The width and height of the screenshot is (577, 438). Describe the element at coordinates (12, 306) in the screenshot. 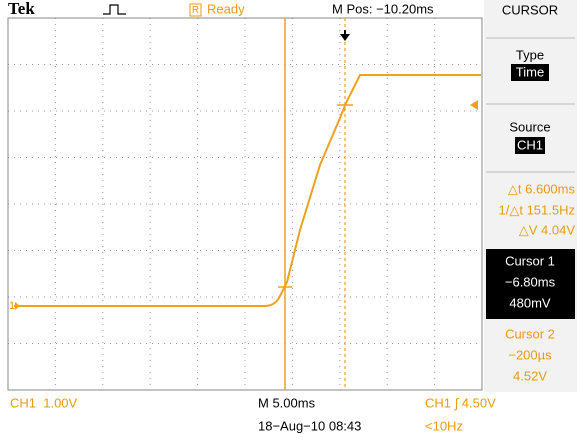

I see `channel-marker: 1` at that location.